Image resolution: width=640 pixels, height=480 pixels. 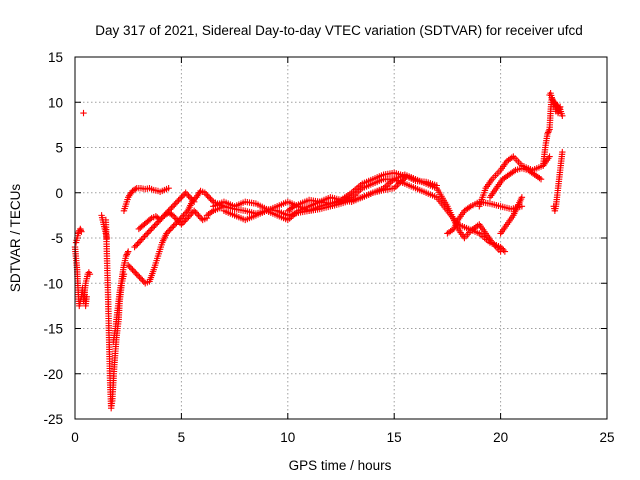 I want to click on series-track-i, so click(x=166, y=211).